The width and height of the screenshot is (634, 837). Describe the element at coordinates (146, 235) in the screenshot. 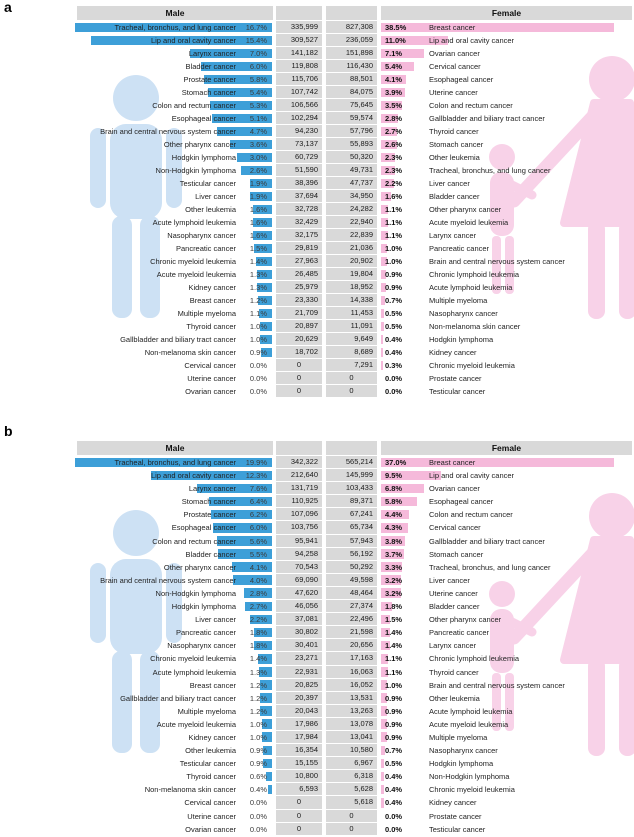

I see `male-bar-cell: Nasopharynx cancer 1.6%` at that location.